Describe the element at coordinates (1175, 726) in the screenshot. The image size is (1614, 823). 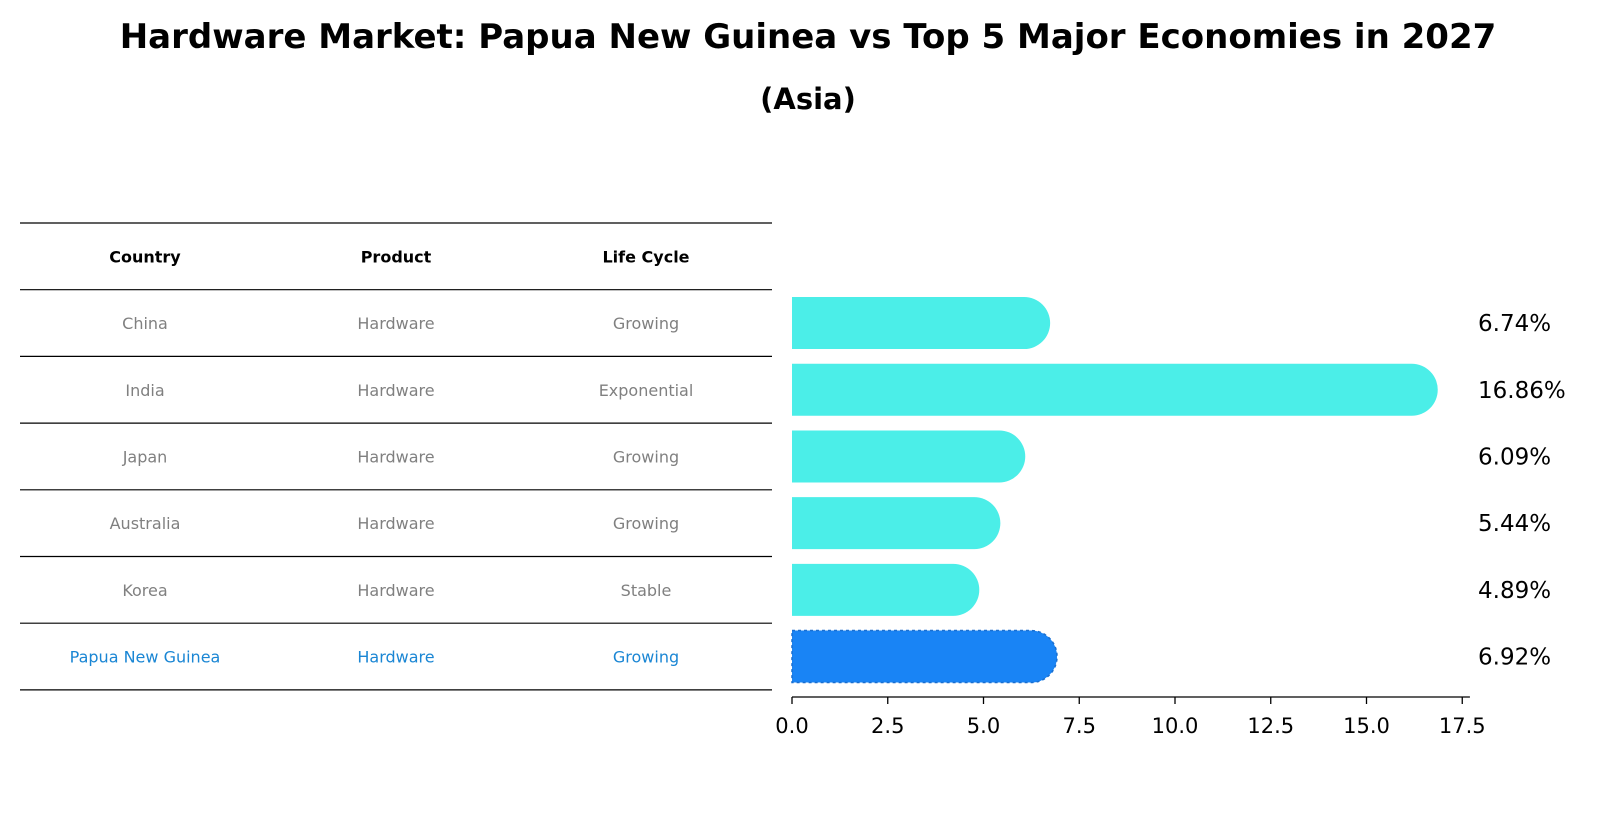
I see `x-tick-label: 10.0` at that location.